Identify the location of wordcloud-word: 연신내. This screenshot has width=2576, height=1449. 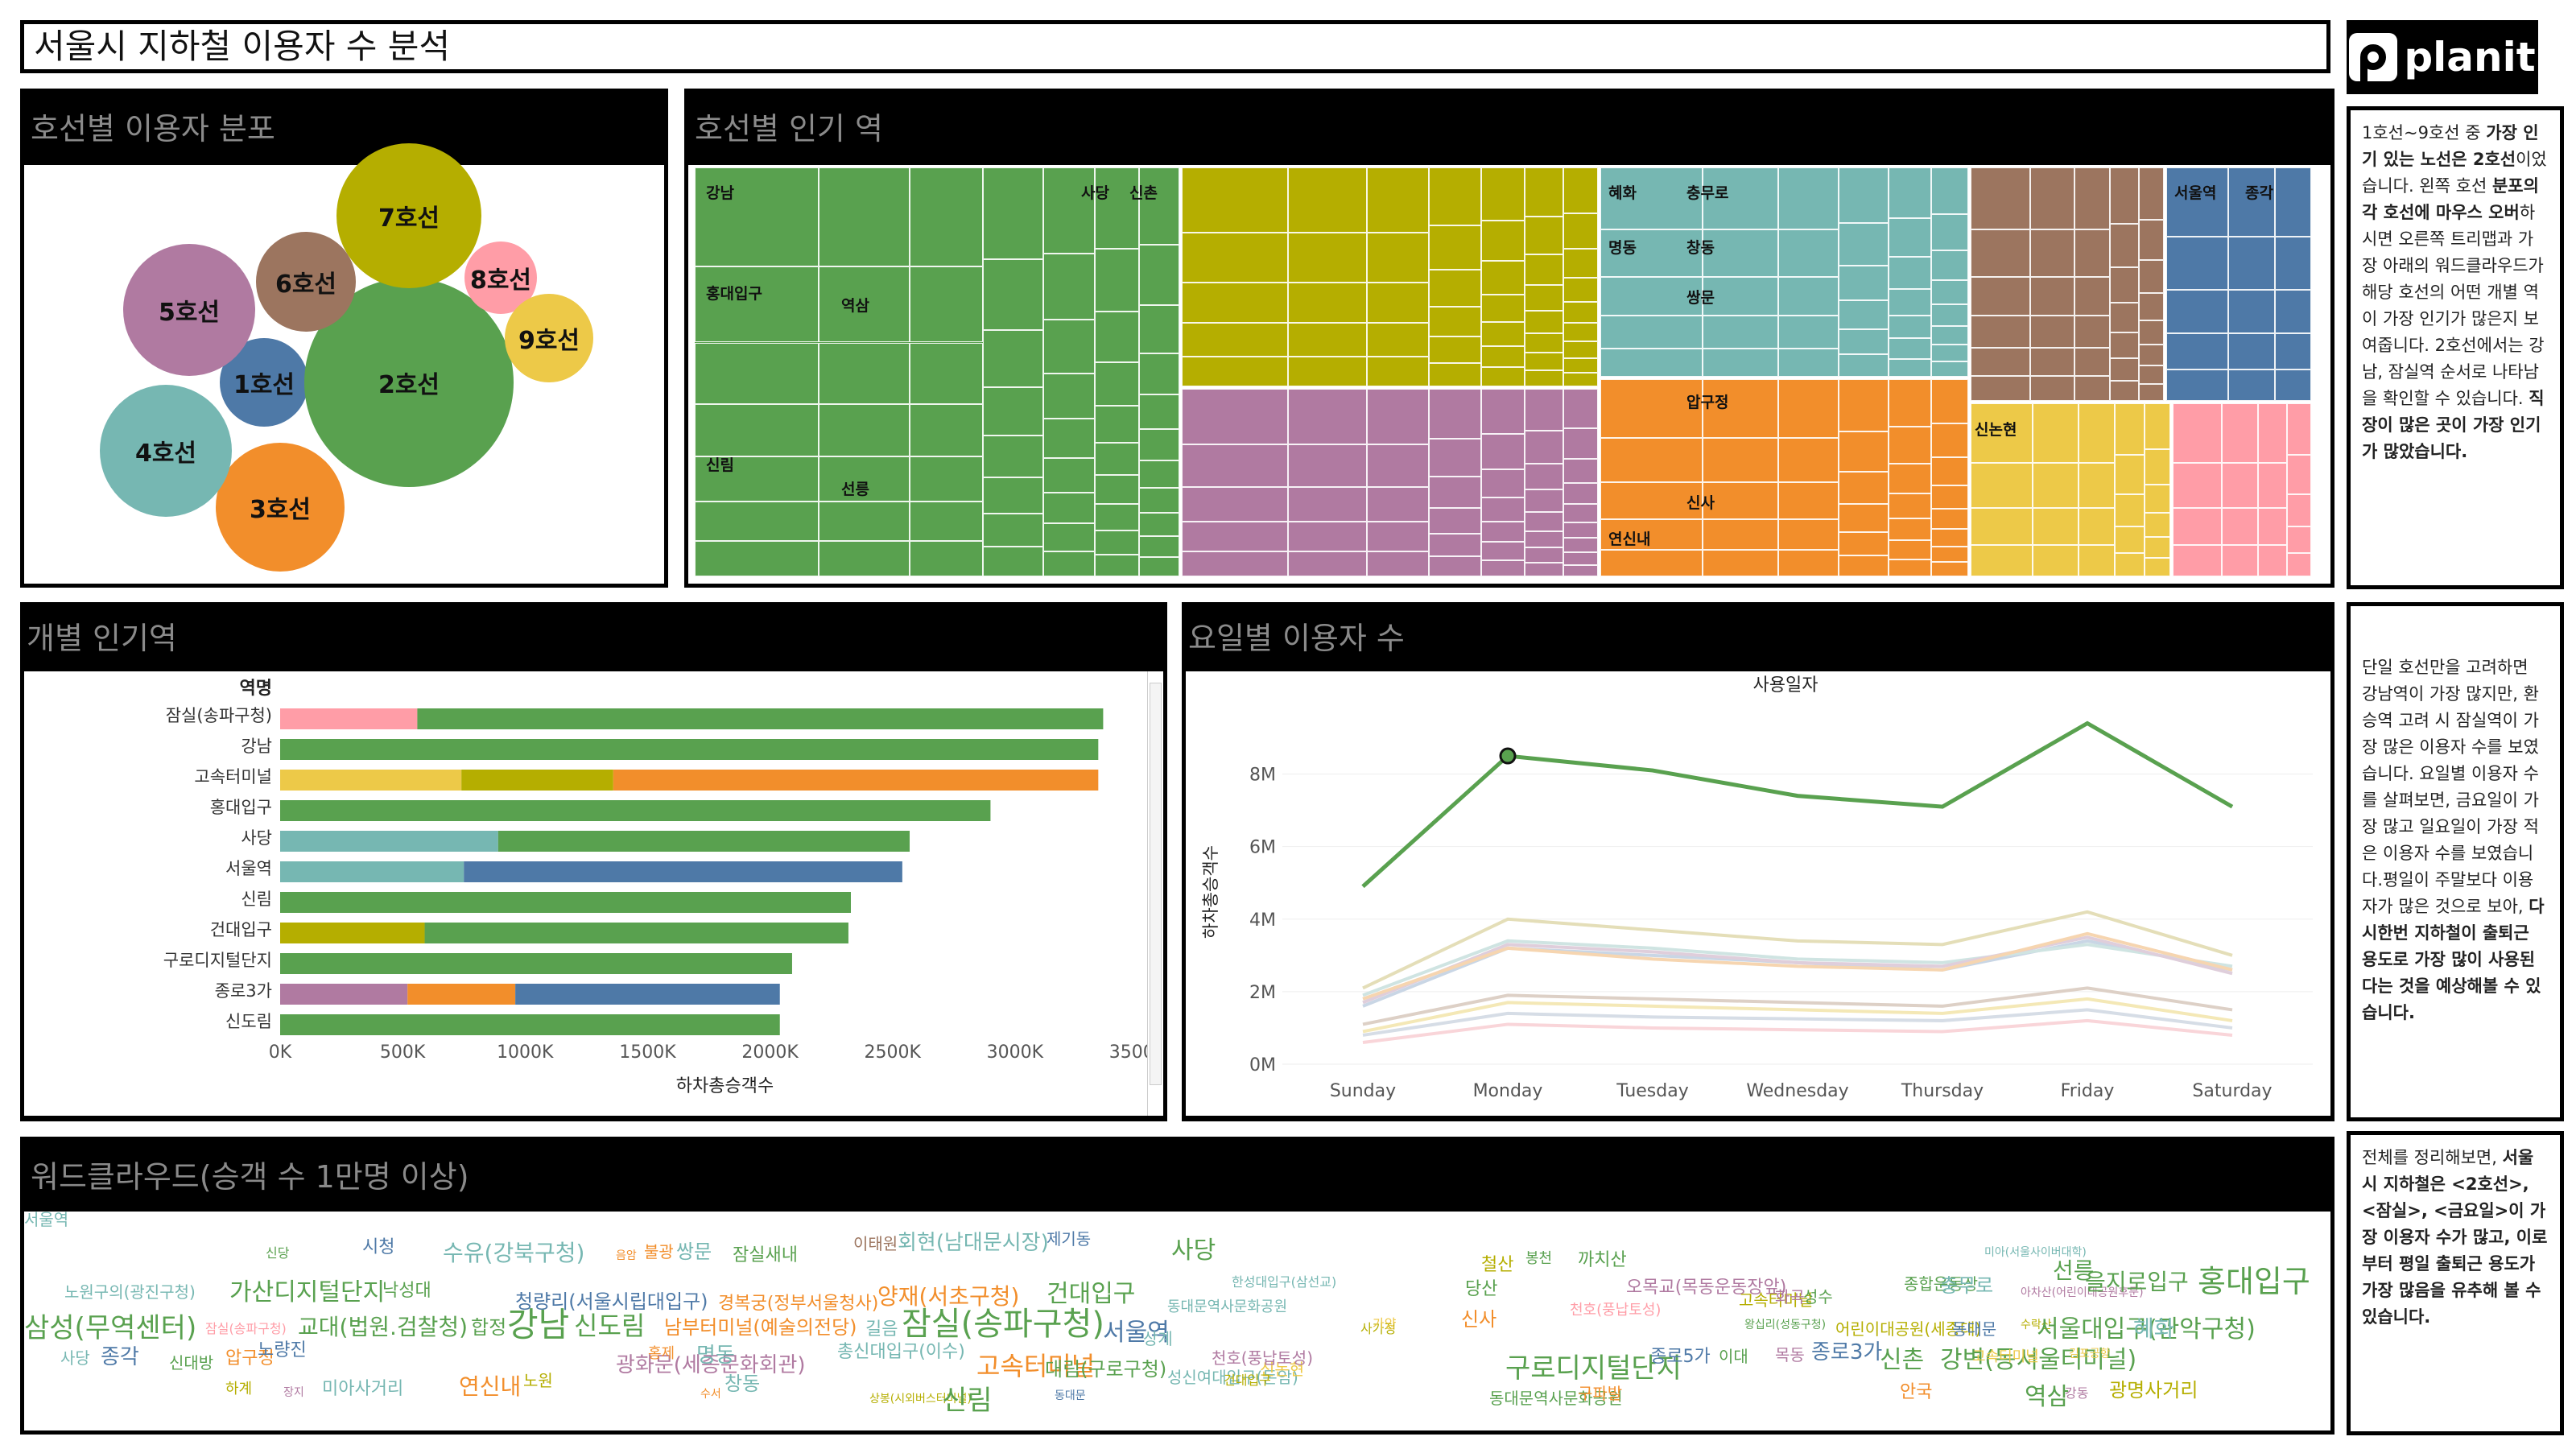
(490, 1386).